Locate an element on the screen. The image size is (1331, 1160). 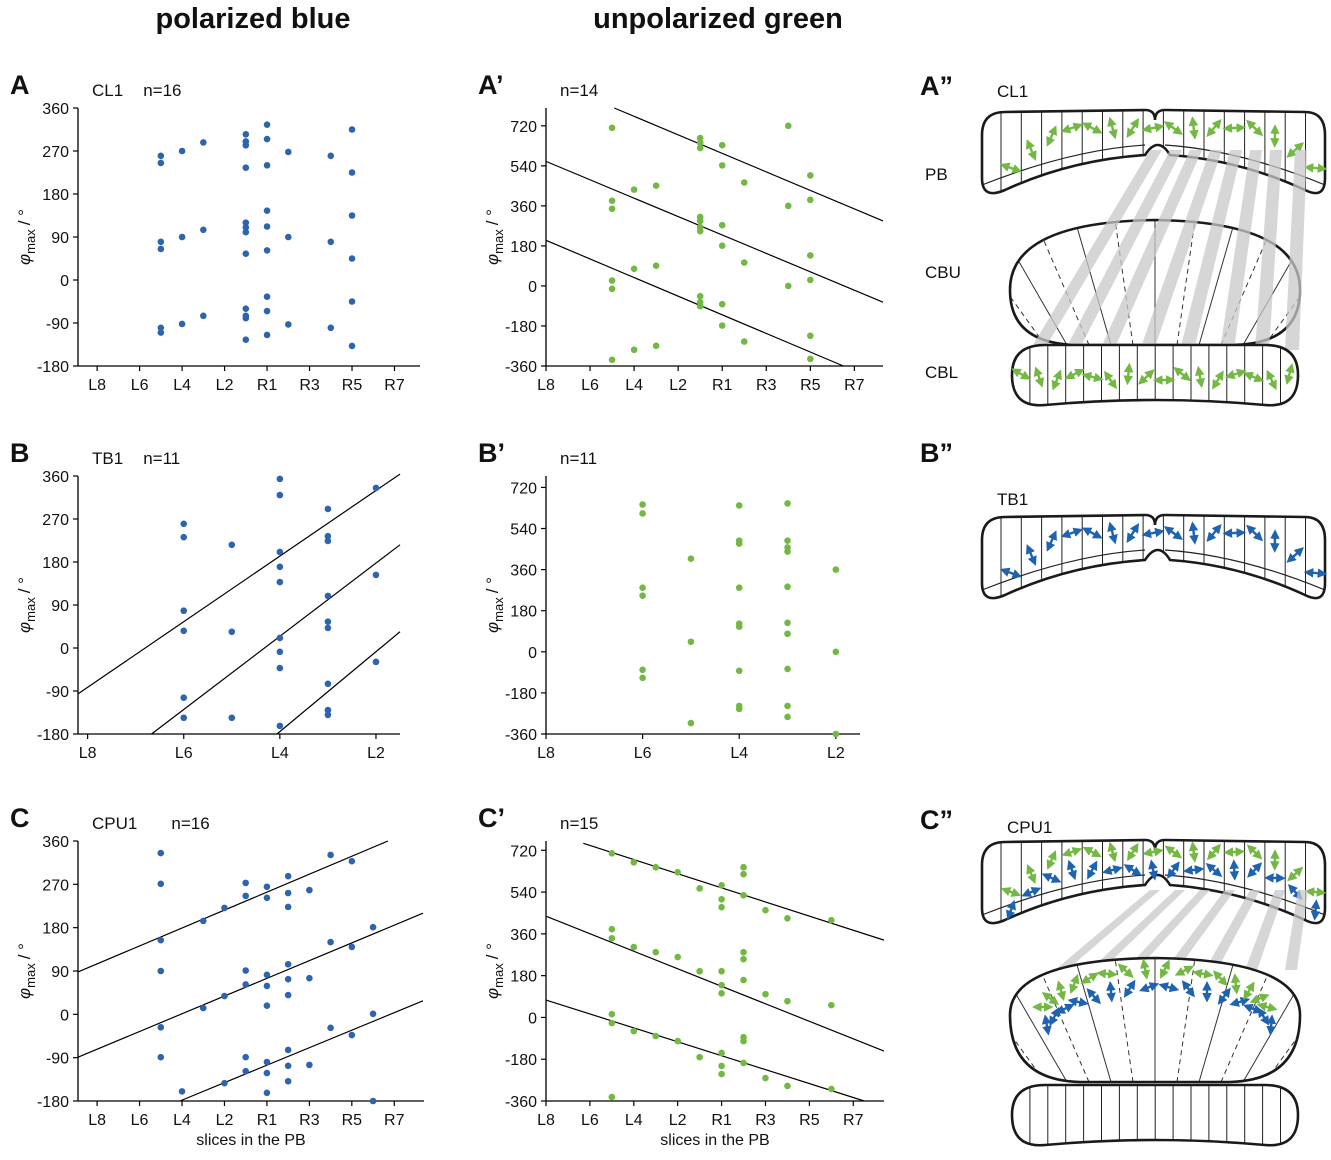
y-tick-label: 540 is located at coordinates (523, 893).